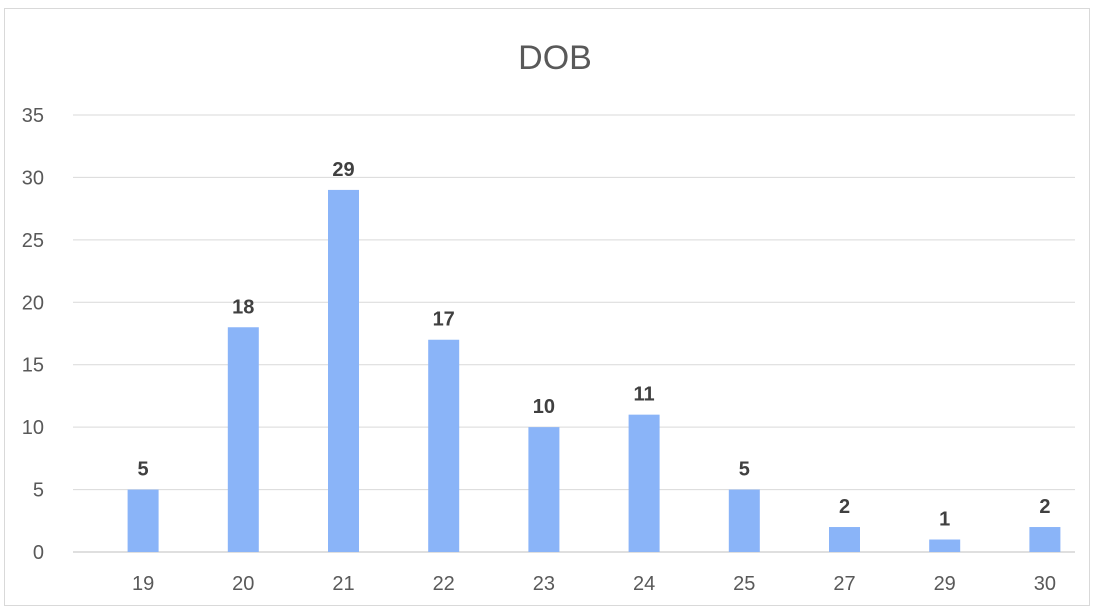 The image size is (1094, 611). What do you see at coordinates (343, 584) in the screenshot?
I see `x-tick-label-21: 21` at bounding box center [343, 584].